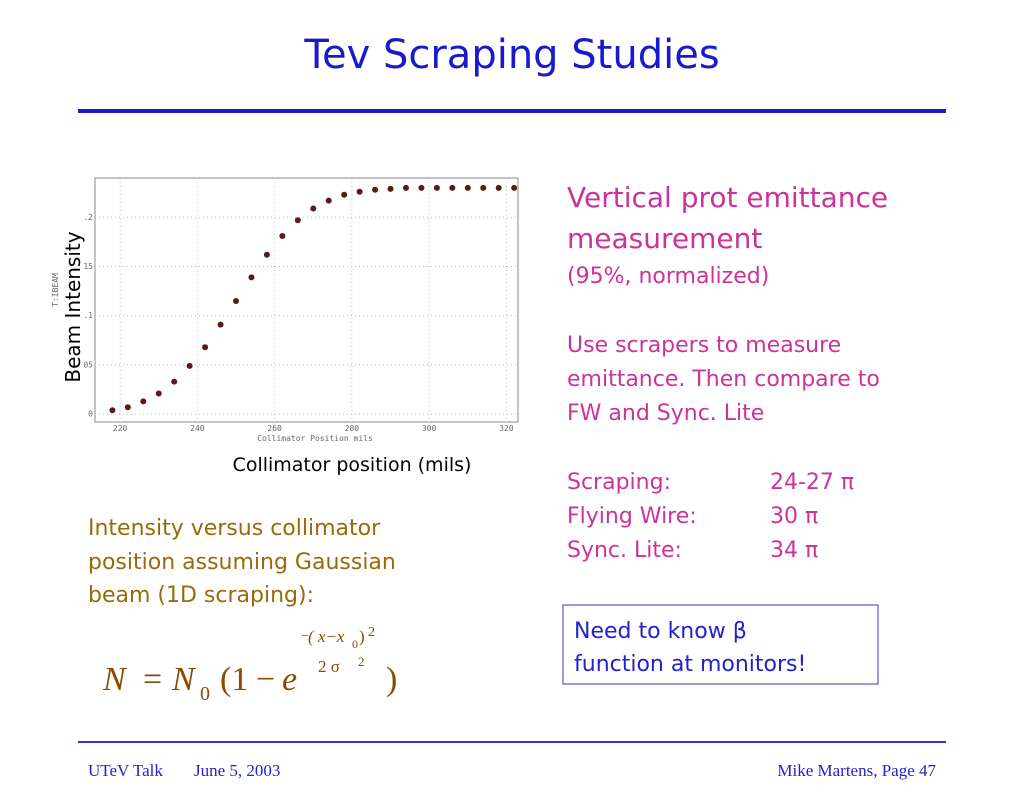  I want to click on heading: measurement, so click(664, 238).